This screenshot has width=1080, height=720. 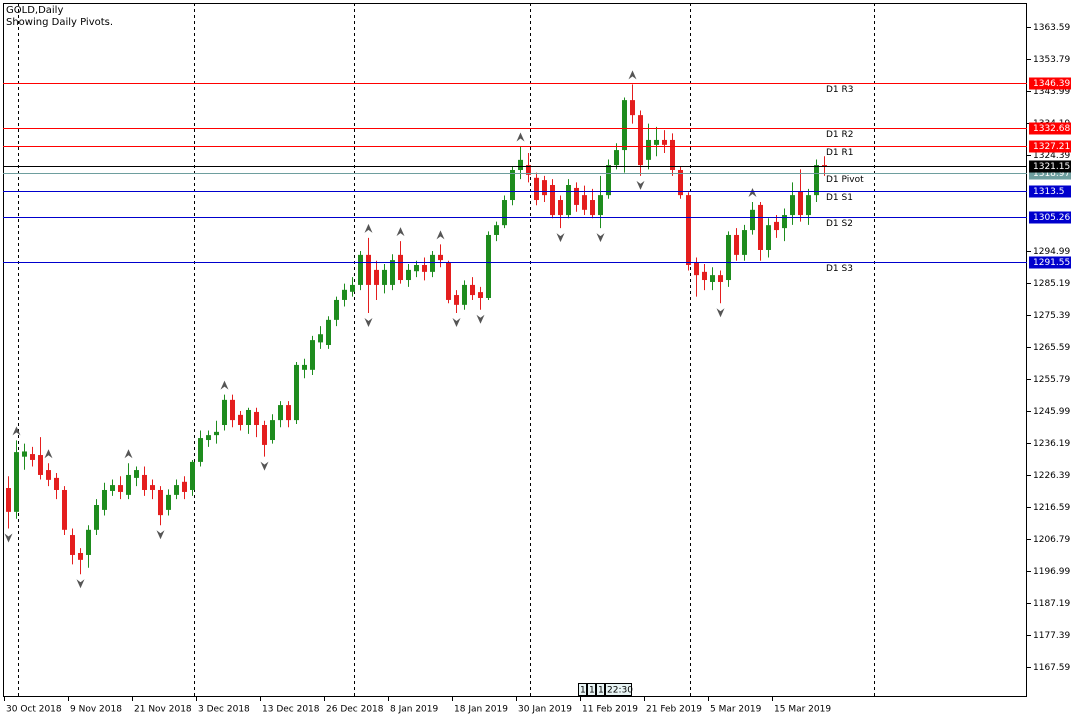 I want to click on price-box-label: 1291.55, so click(x=1051, y=263).